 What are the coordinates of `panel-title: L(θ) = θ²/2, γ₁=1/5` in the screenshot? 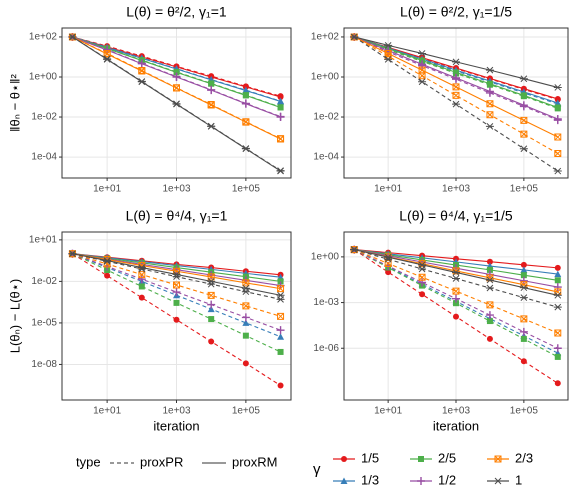 It's located at (456, 12).